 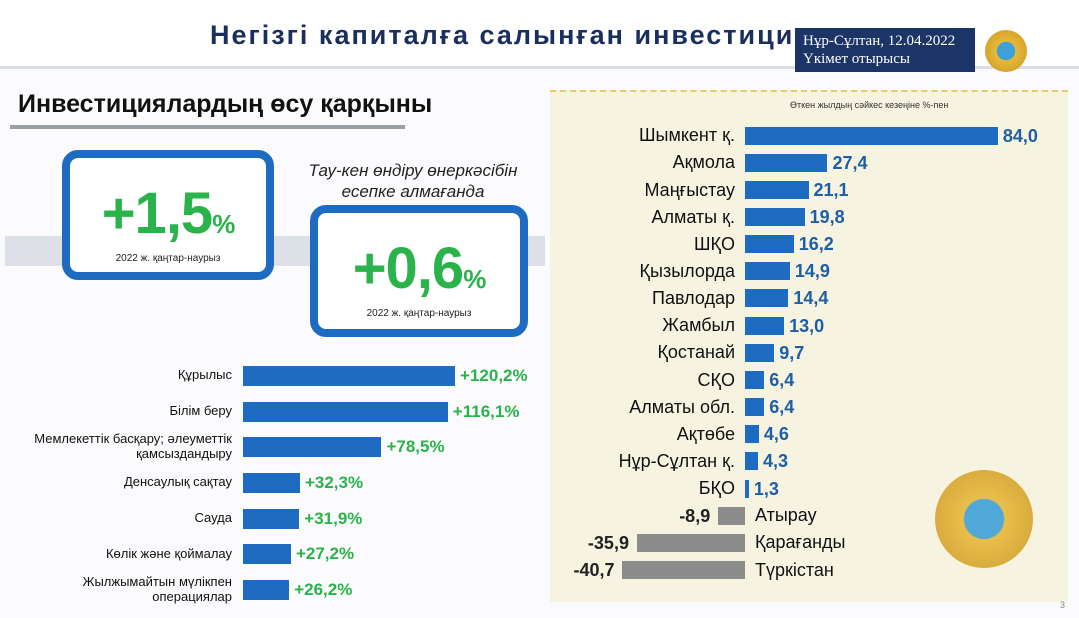 What do you see at coordinates (811, 298) in the screenshot?
I see `value-label: 14,4` at bounding box center [811, 298].